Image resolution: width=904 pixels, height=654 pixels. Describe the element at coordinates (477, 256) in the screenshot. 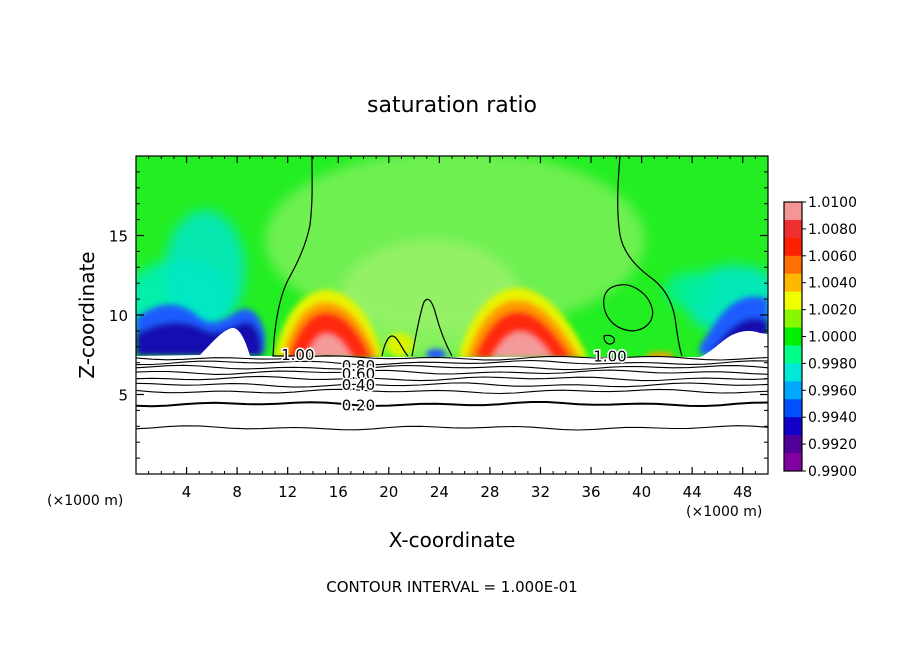

I see `contour-lines-upper` at that location.